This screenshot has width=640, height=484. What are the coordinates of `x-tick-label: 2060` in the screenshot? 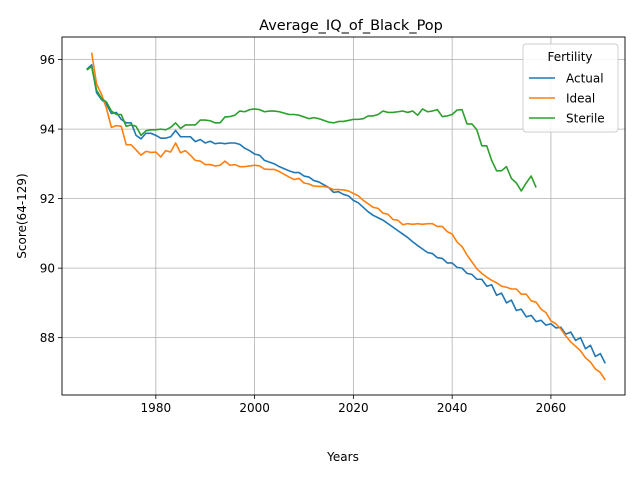 It's located at (551, 408).